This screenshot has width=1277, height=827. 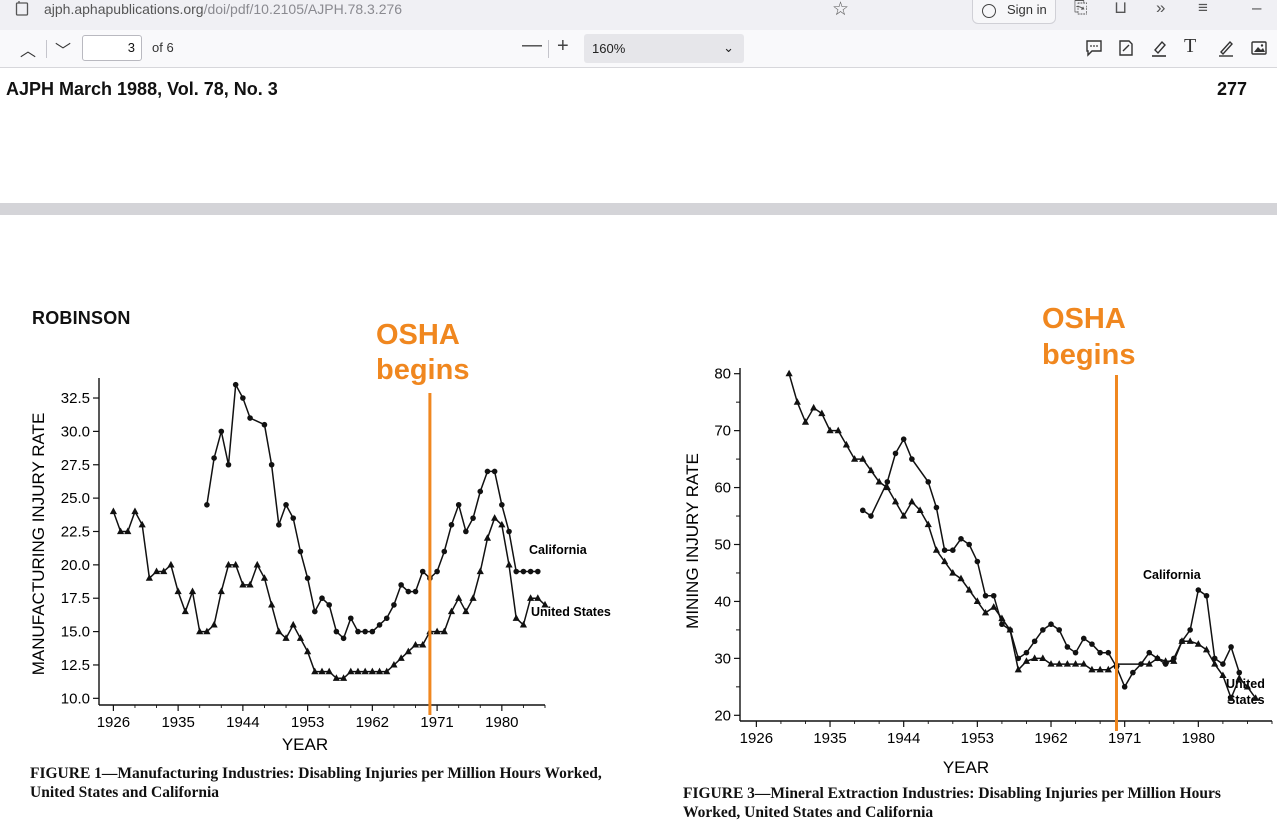 What do you see at coordinates (609, 48) in the screenshot?
I see `zoom-value: 160%` at bounding box center [609, 48].